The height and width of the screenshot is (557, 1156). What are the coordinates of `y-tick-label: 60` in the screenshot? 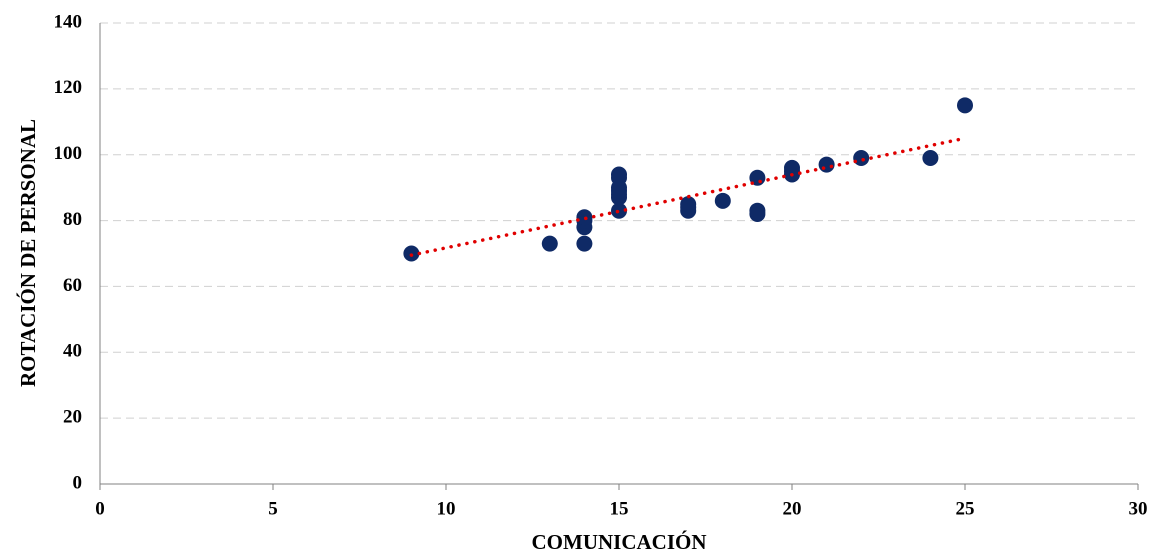 It's located at (72, 285).